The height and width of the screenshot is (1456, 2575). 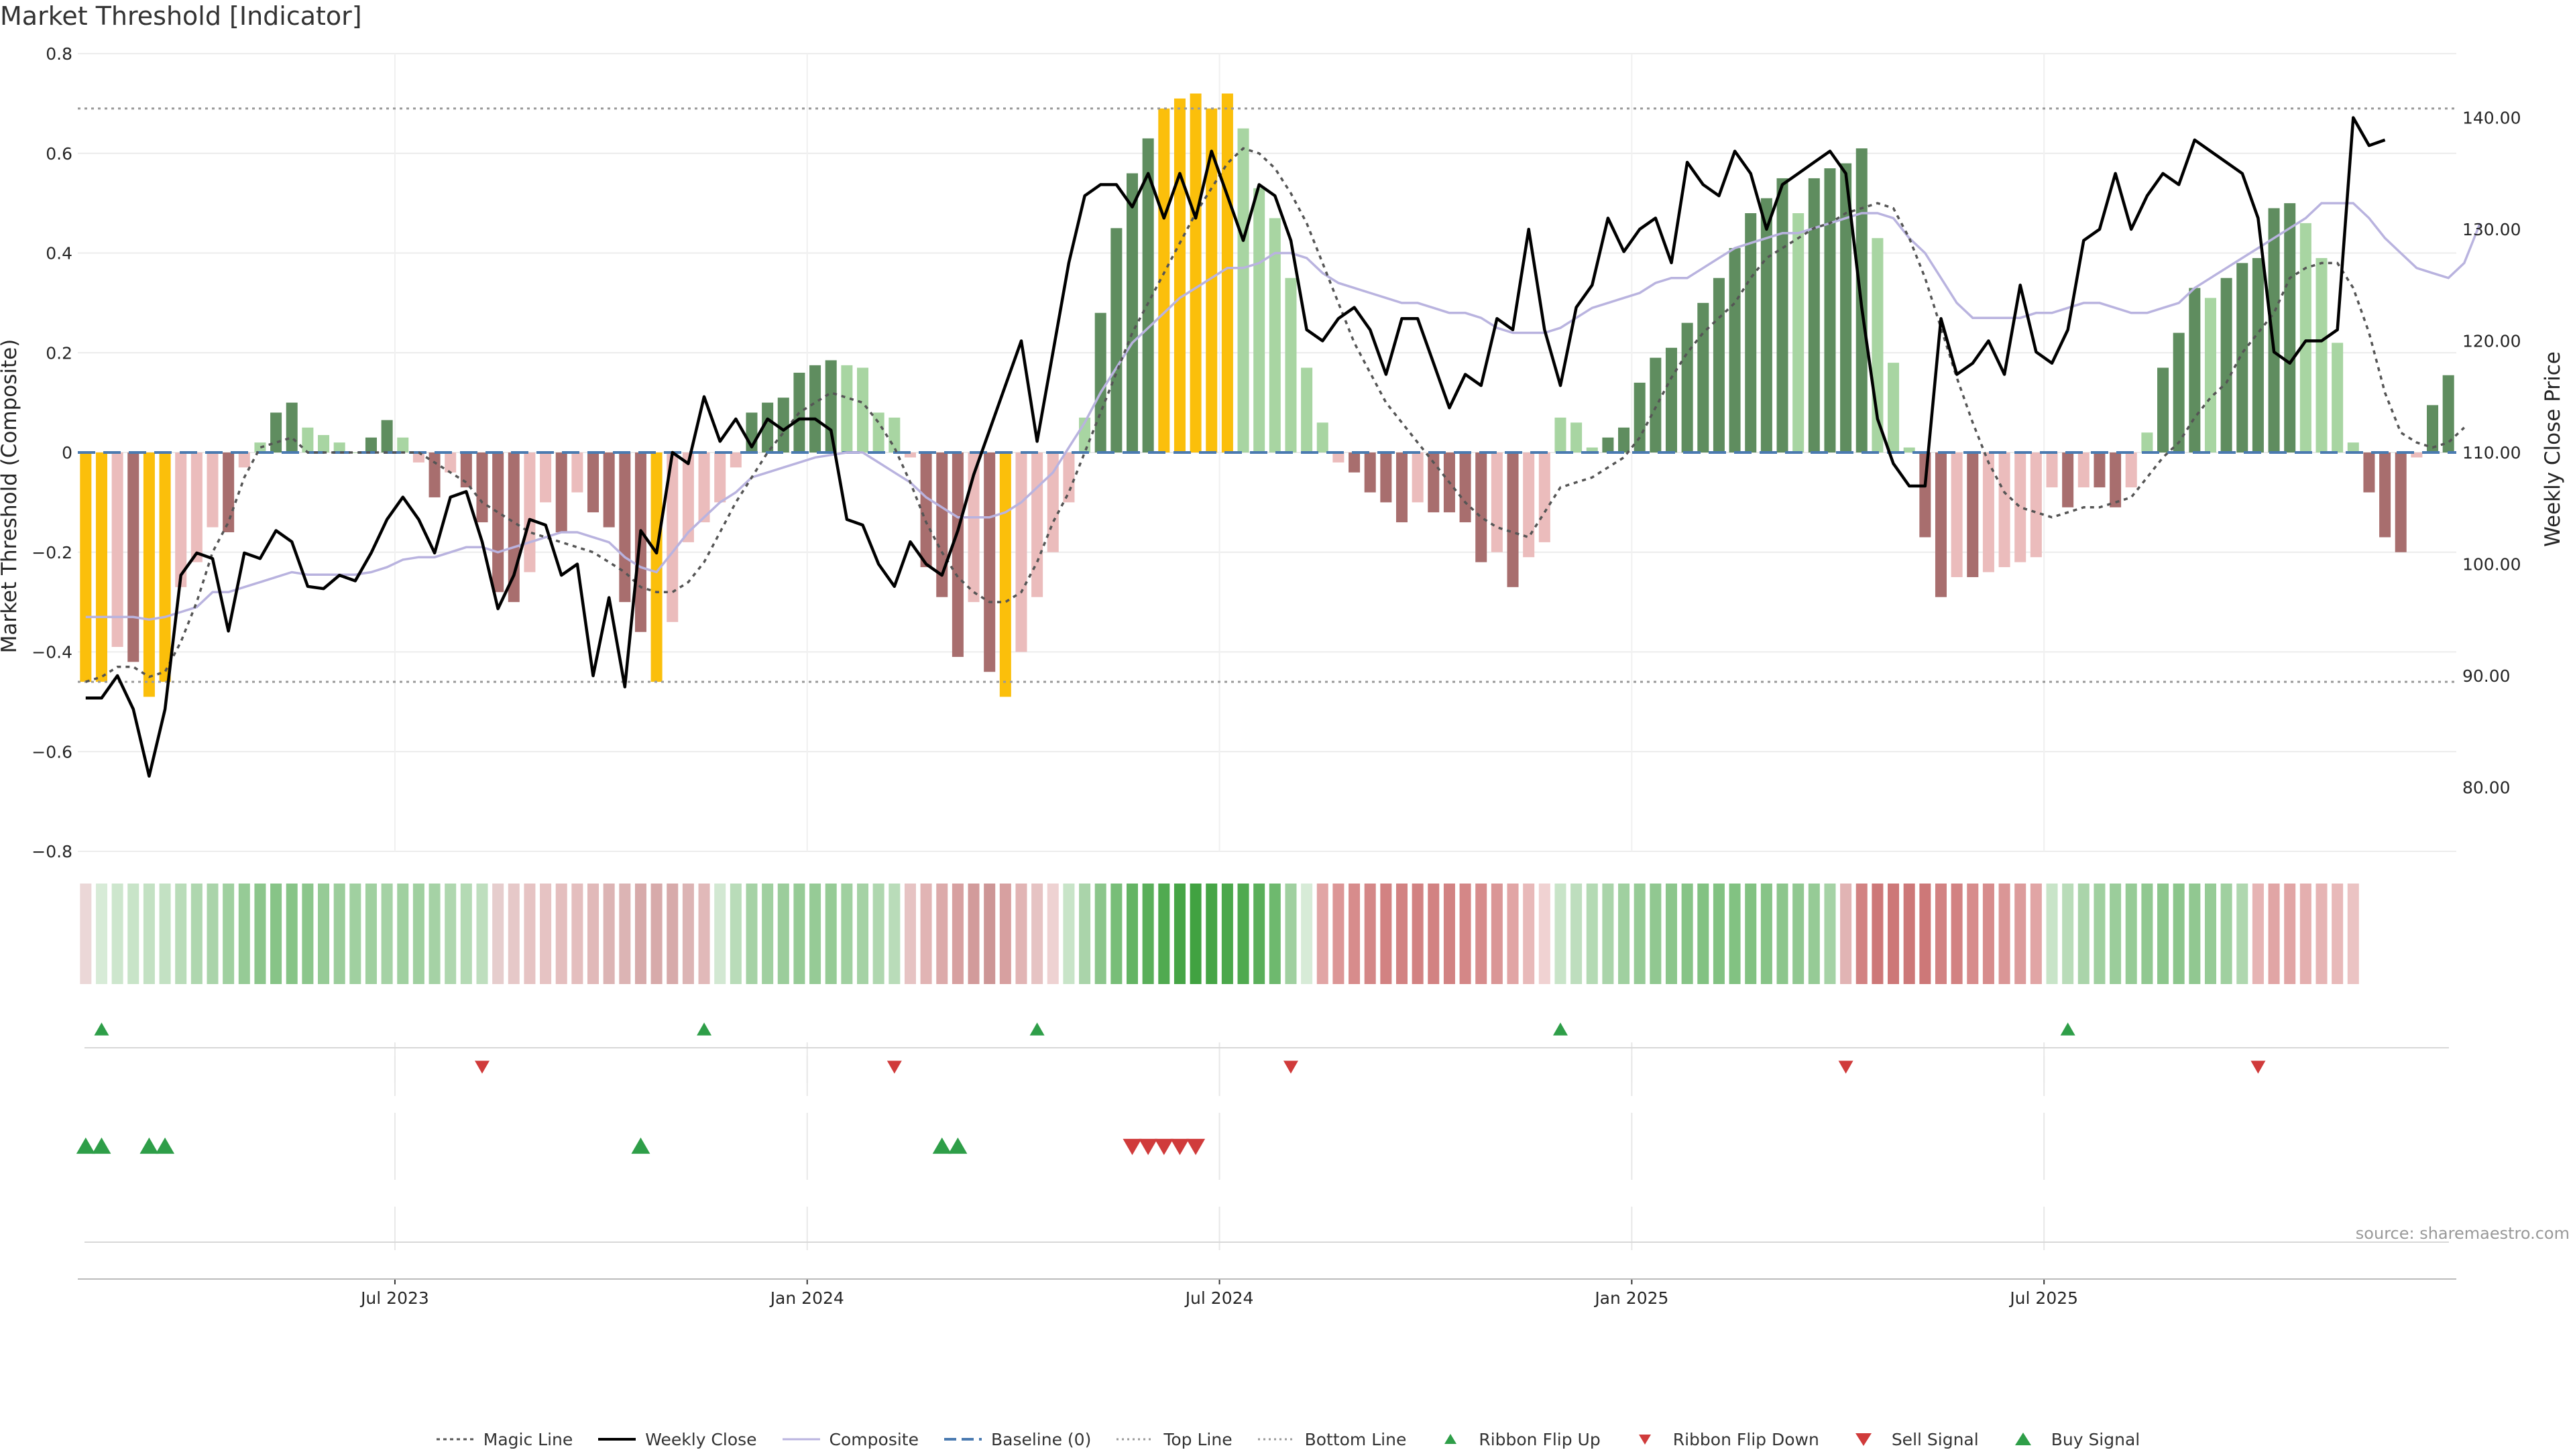 What do you see at coordinates (2553, 449) in the screenshot?
I see `y-axis-right-label: Weekly Close Price` at bounding box center [2553, 449].